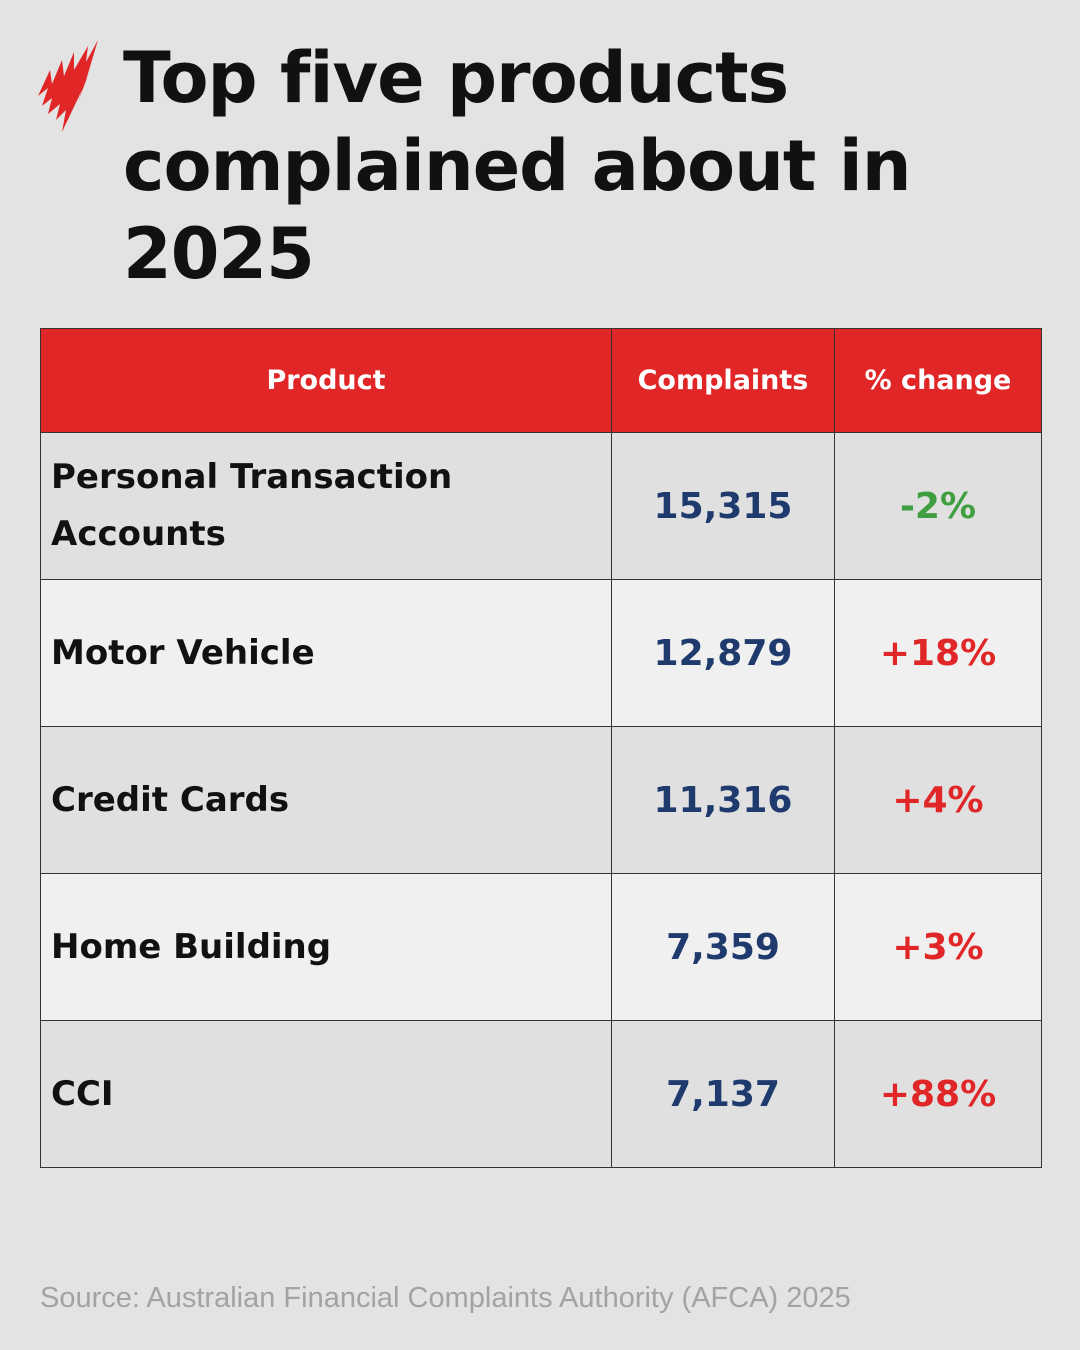 Image resolution: width=1080 pixels, height=1350 pixels. I want to click on product-cell: Motor Vehicle, so click(326, 653).